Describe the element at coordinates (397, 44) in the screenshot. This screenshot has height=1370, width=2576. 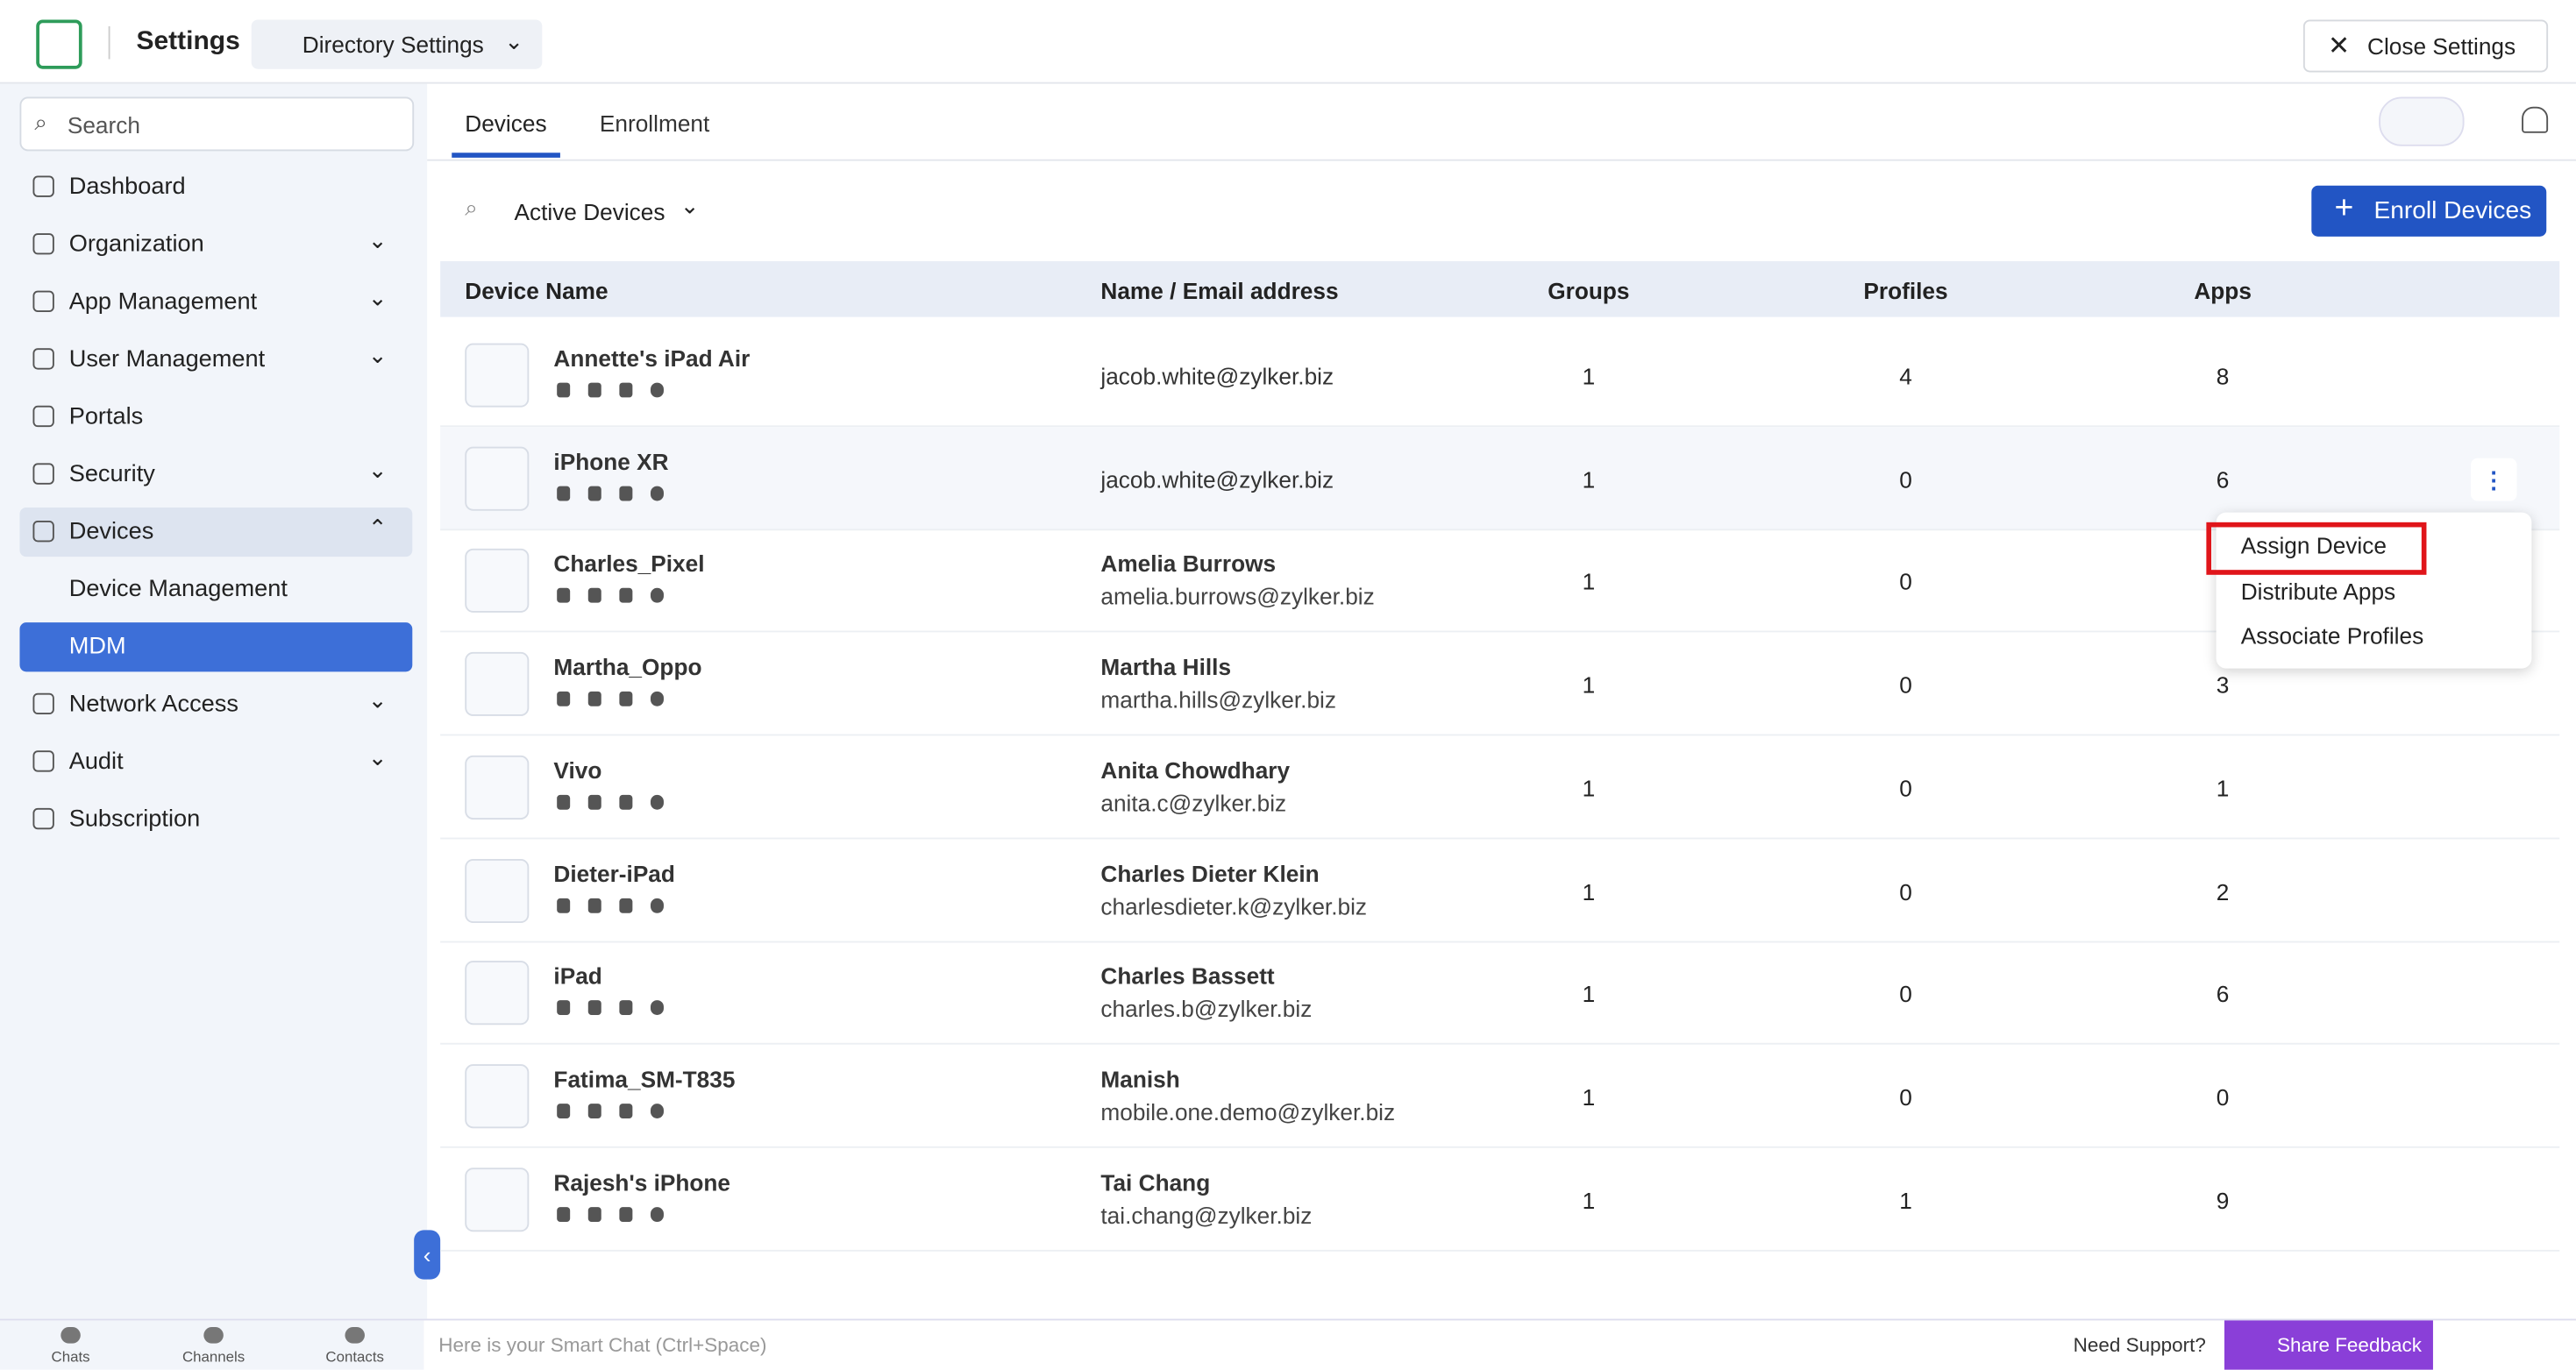
I see `directory-select: Directory Settings ⌄` at that location.